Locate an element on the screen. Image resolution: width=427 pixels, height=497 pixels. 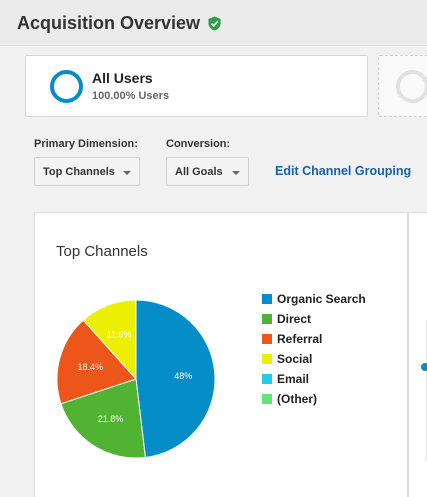
page-title: Acquisition Overview is located at coordinates (119, 23).